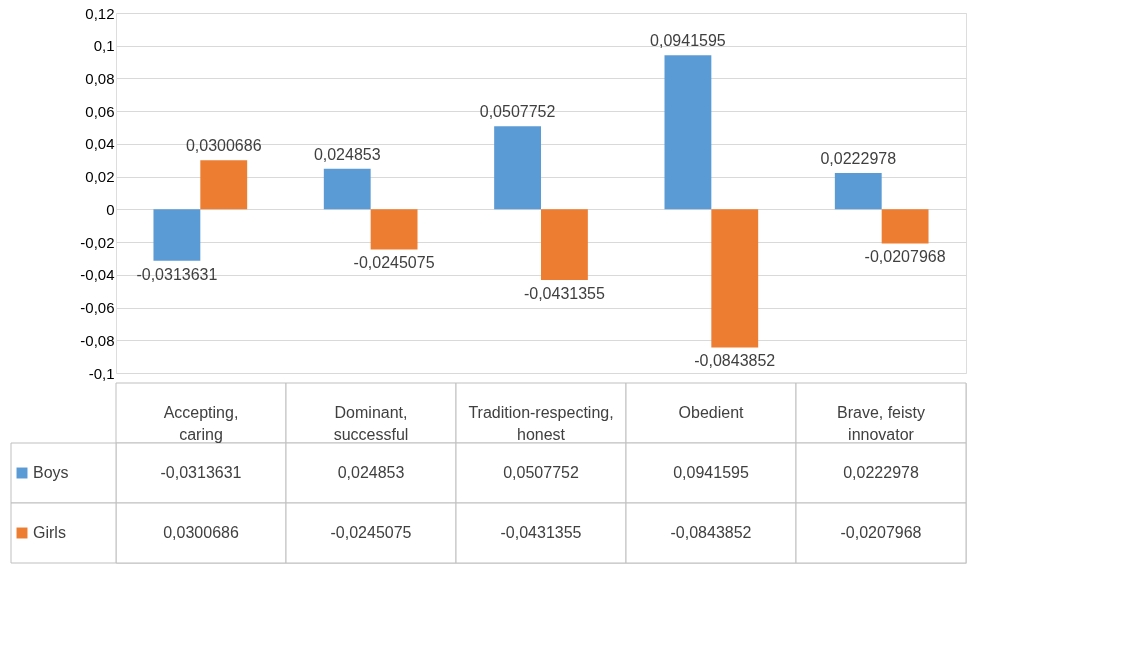 The image size is (1138, 664). I want to click on data-label: -0,0431355, so click(541, 532).